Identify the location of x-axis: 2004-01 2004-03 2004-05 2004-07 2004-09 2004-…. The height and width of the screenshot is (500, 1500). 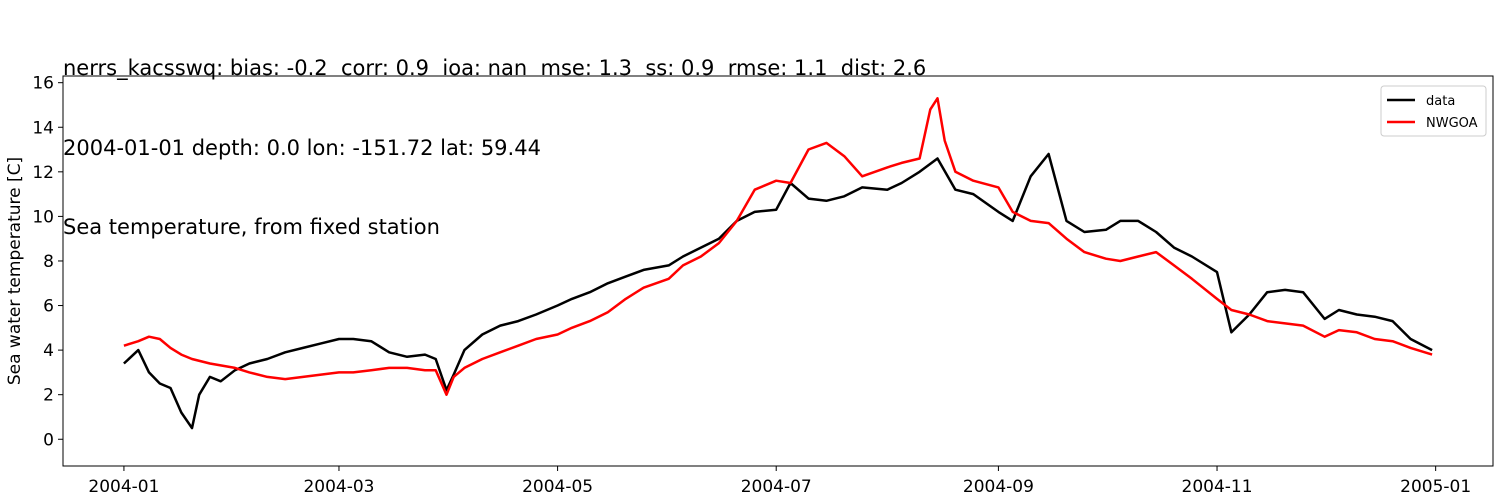
(779, 481).